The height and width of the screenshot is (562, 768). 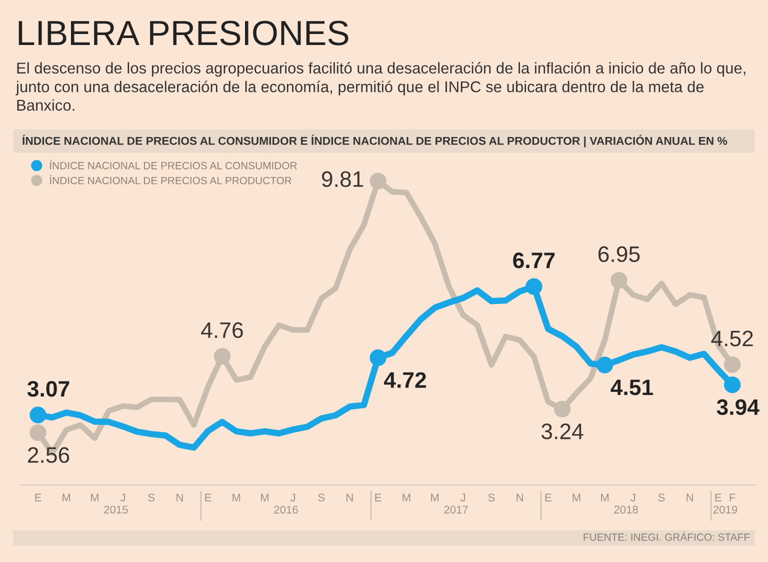 I want to click on data-label: 4.51, so click(x=631, y=388).